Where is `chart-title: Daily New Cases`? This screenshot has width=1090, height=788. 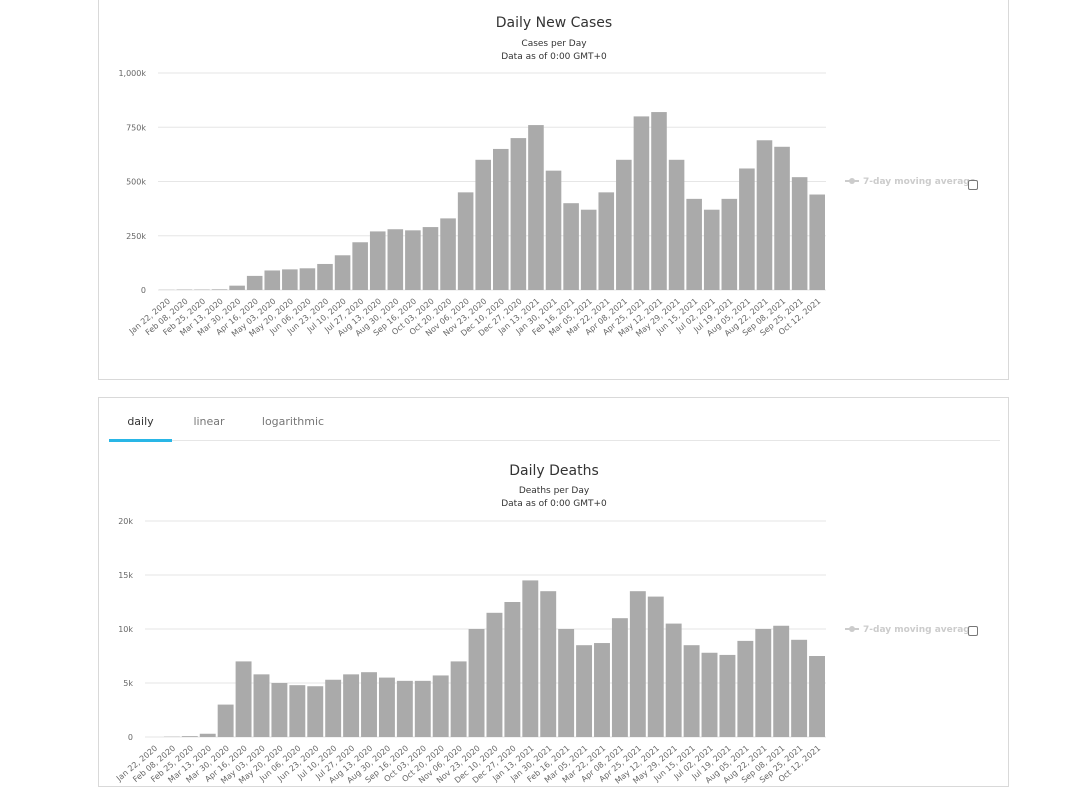 chart-title: Daily New Cases is located at coordinates (554, 23).